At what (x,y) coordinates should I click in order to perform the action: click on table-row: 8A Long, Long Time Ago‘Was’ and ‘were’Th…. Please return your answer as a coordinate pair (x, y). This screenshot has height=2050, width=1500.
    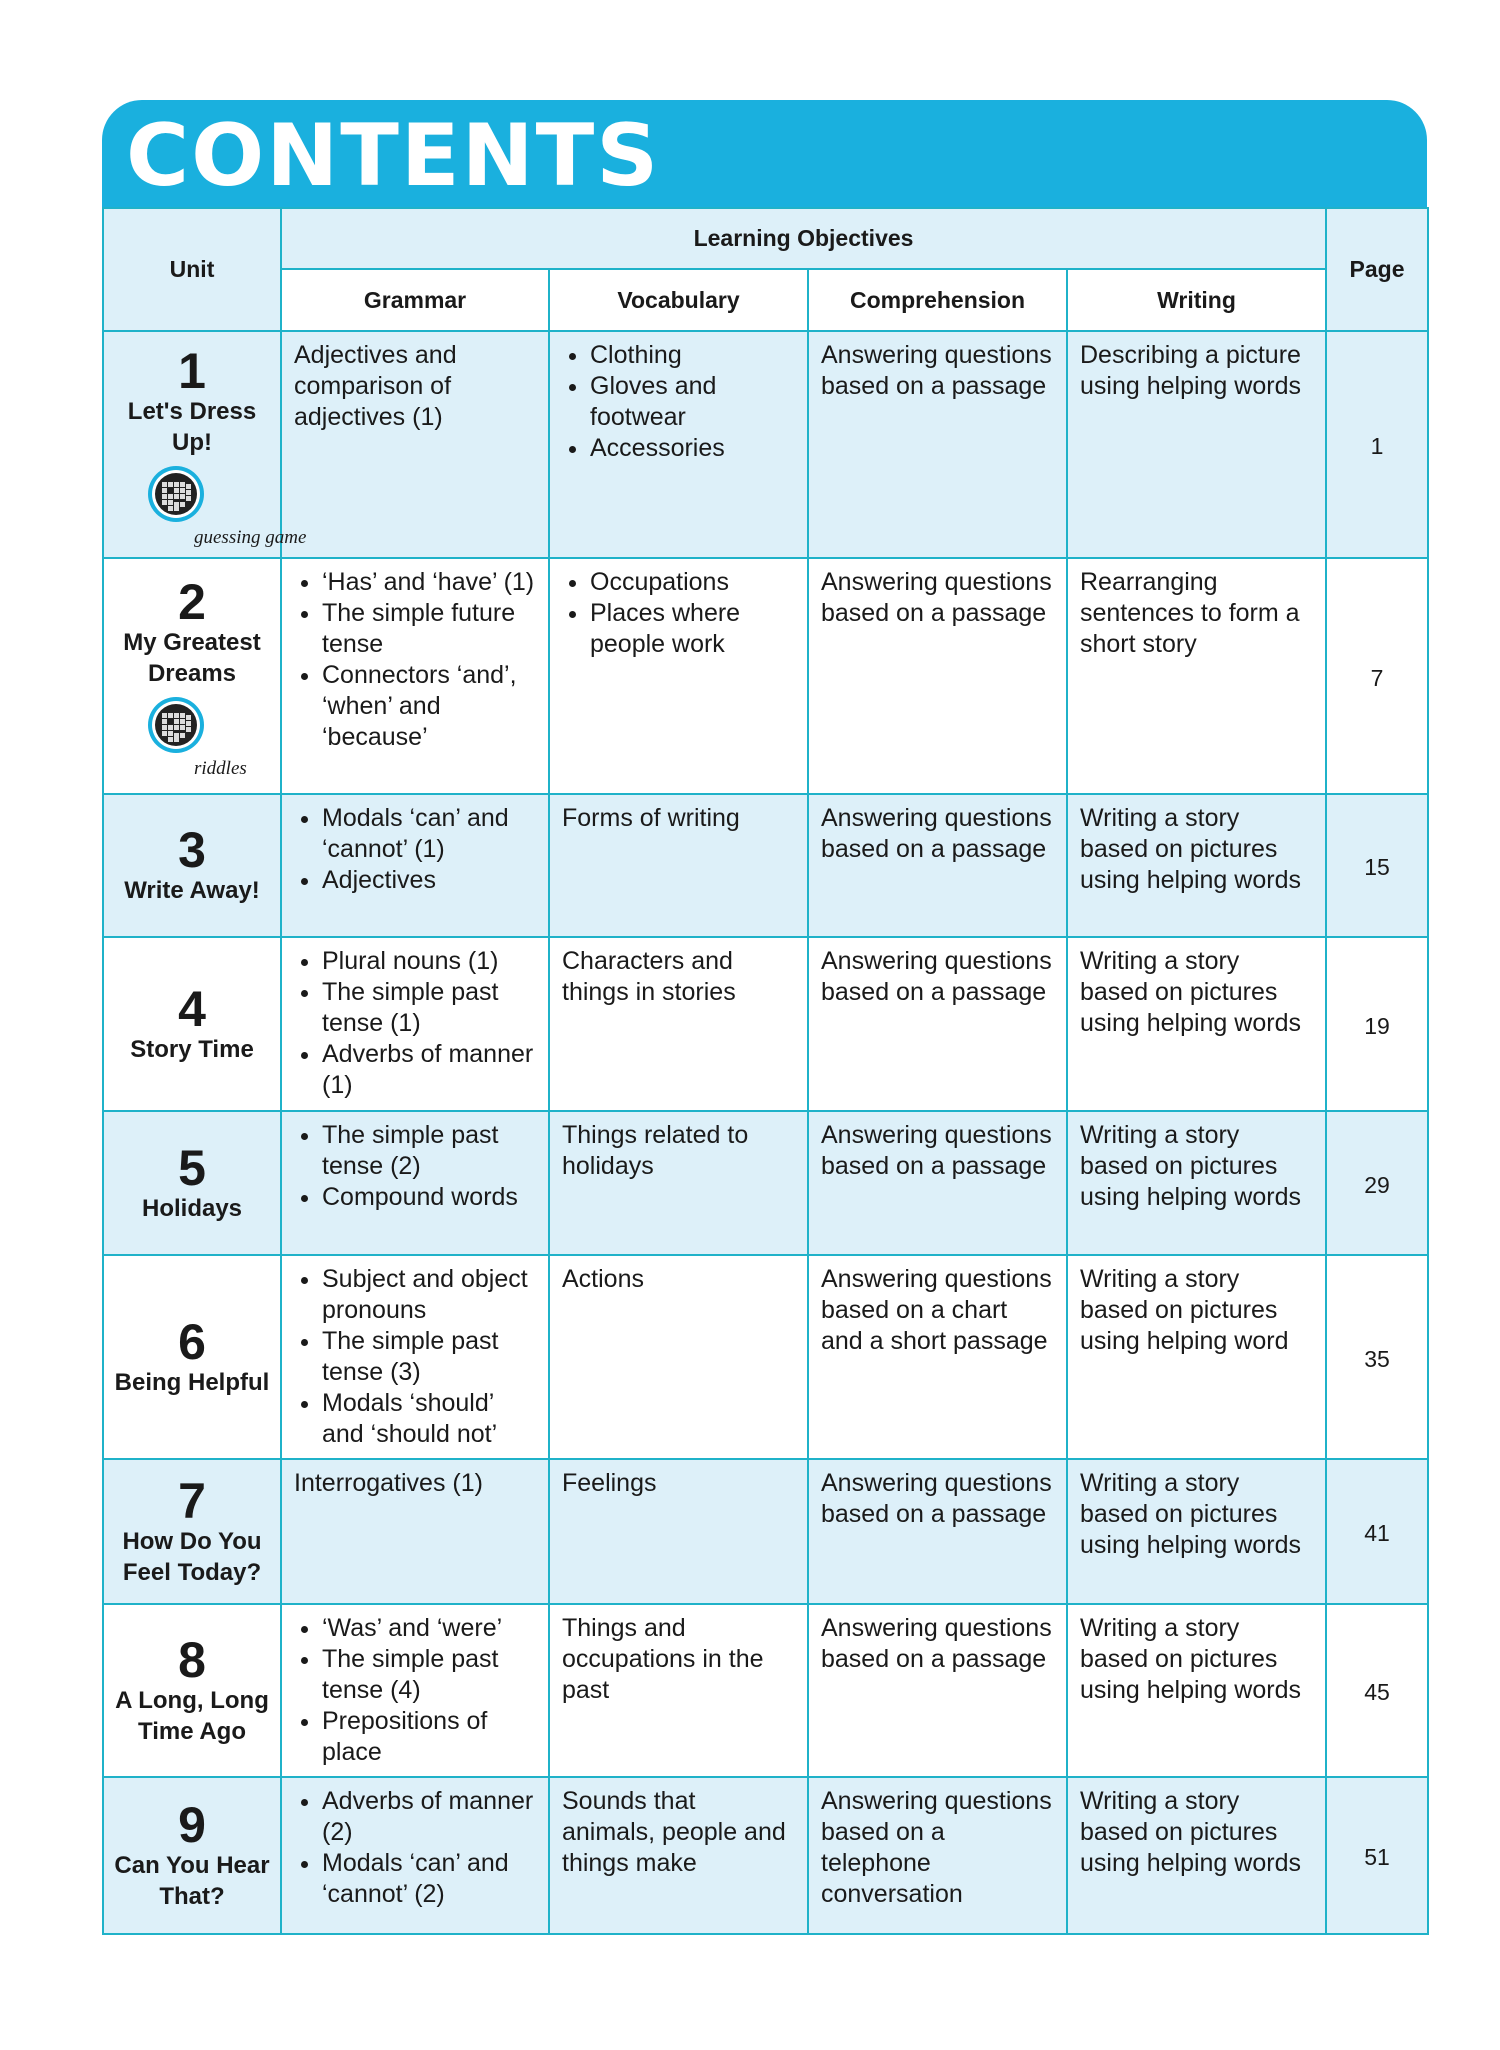
    Looking at the image, I should click on (766, 1690).